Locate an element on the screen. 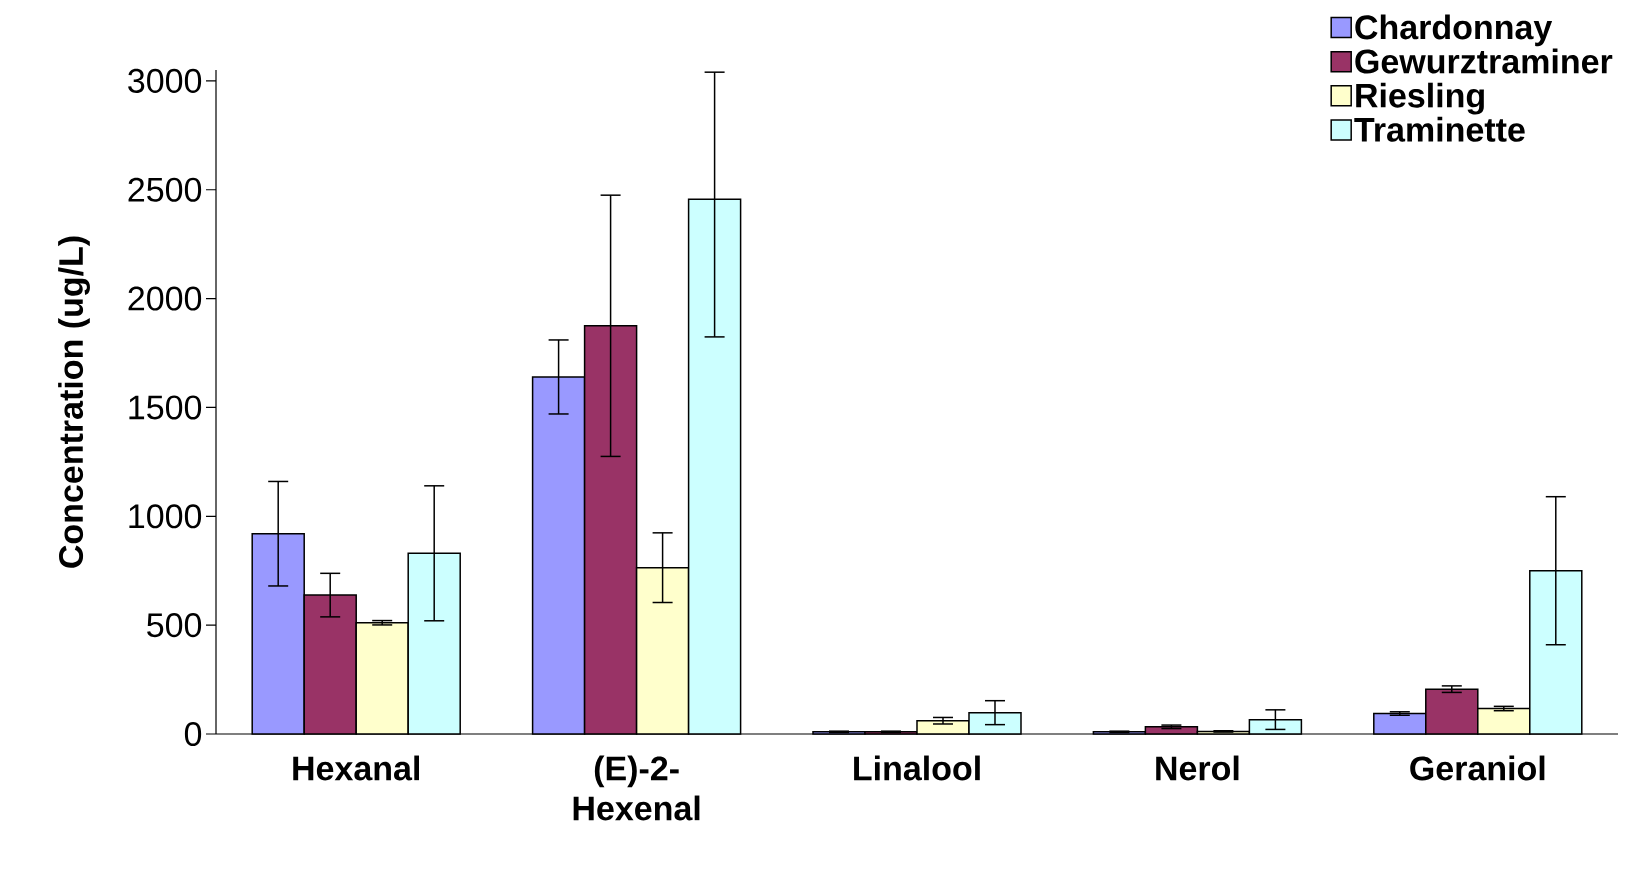 This screenshot has height=876, width=1626. legend-label: Riesling is located at coordinates (1420, 98).